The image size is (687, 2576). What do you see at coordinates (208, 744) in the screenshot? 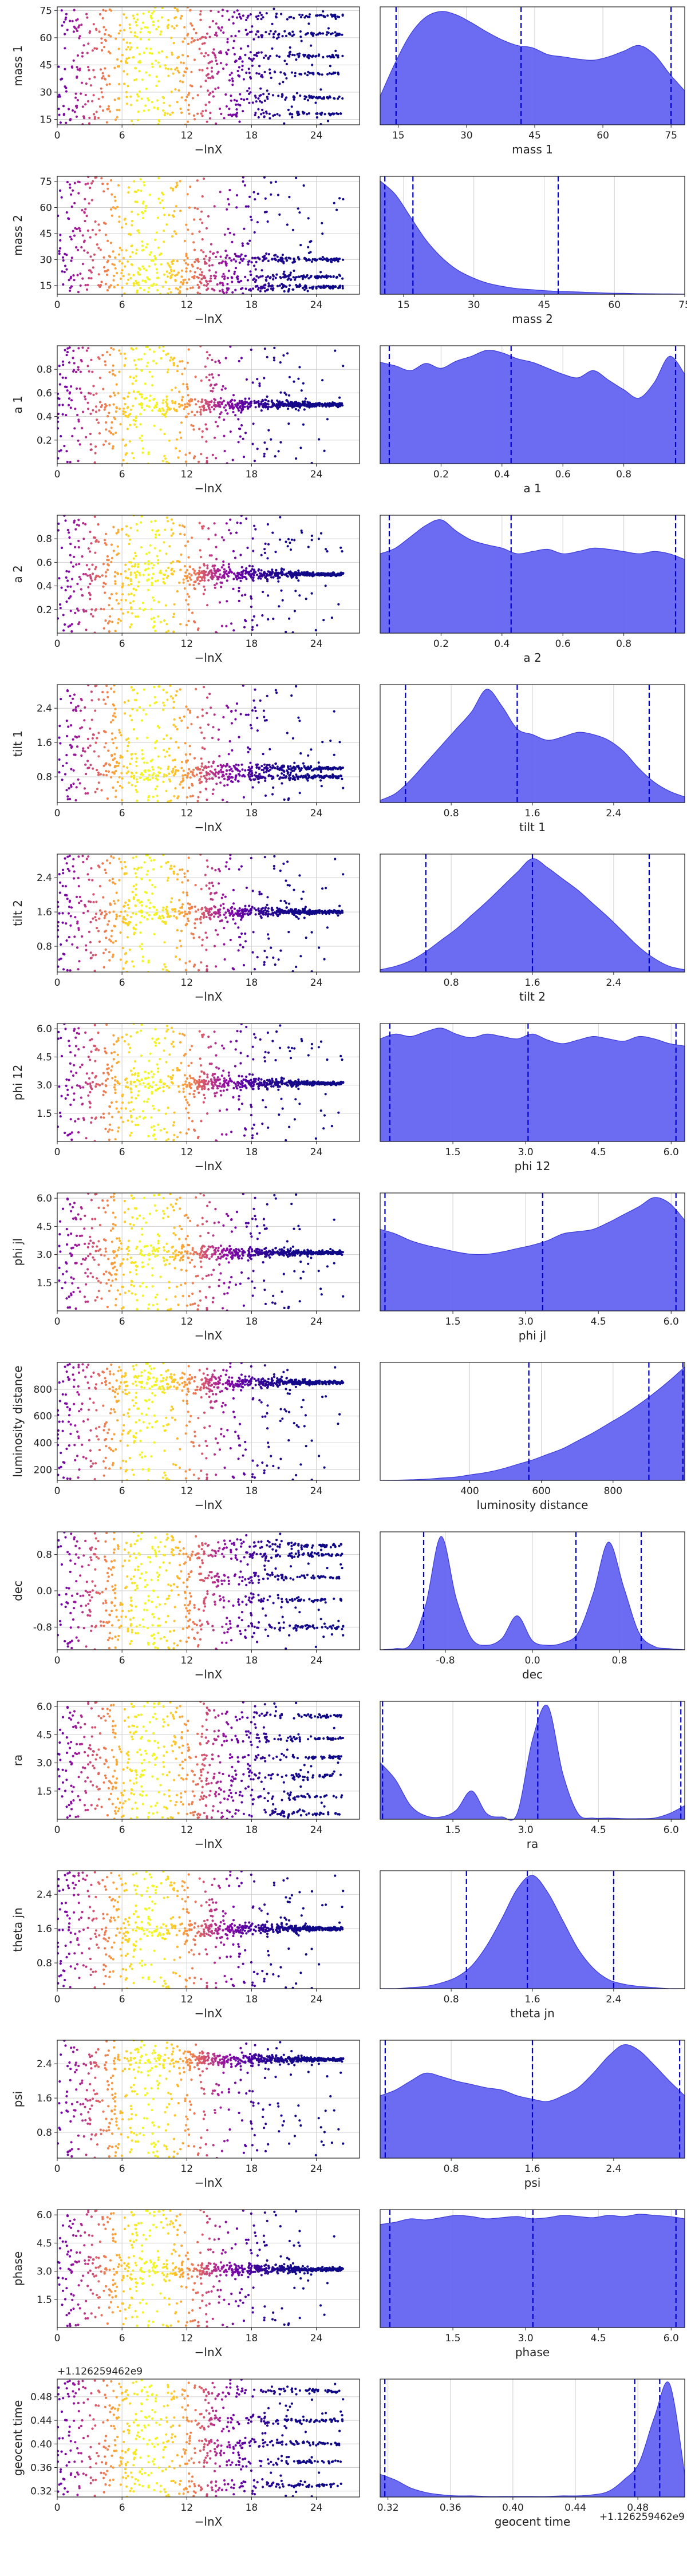
I see `scatter-plot-area` at bounding box center [208, 744].